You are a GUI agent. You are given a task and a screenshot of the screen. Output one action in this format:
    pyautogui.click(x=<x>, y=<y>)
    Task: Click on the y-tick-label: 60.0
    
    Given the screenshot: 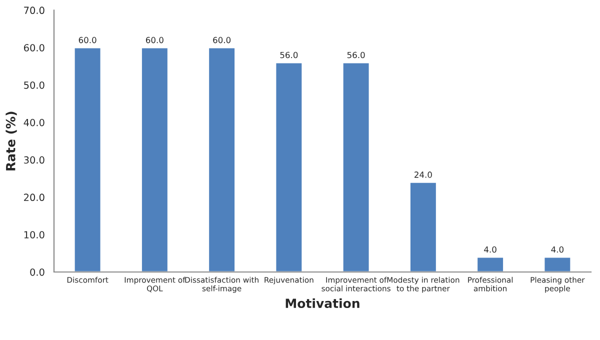 What is the action you would take?
    pyautogui.click(x=34, y=48)
    